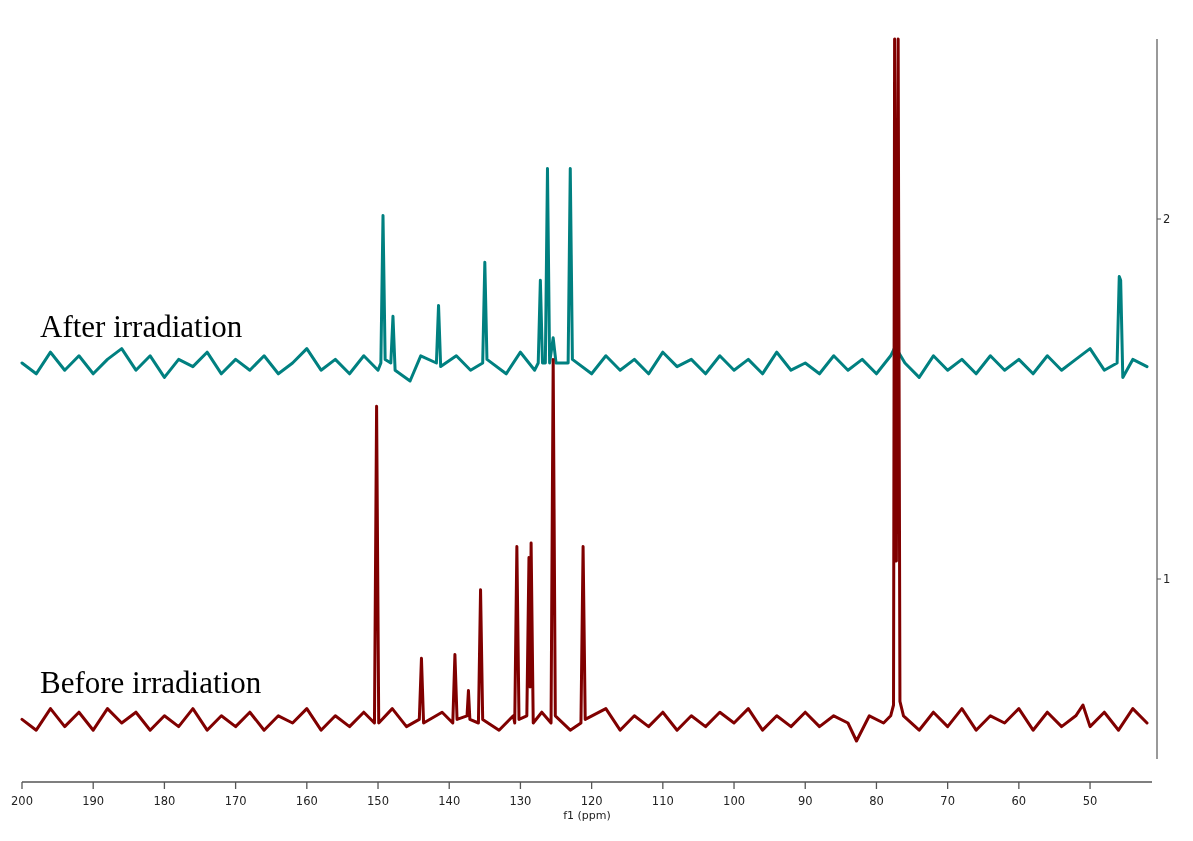 This screenshot has width=1193, height=841. Describe the element at coordinates (378, 801) in the screenshot. I see `x-tick-label: 150` at that location.